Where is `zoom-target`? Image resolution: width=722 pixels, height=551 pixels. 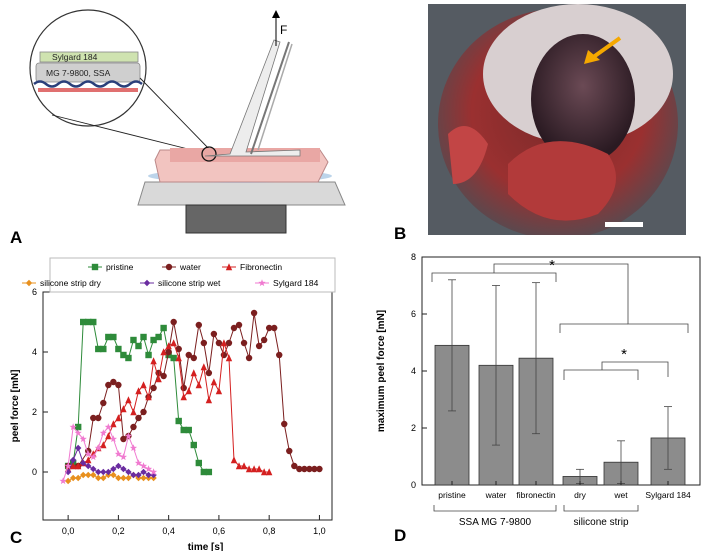 zoom-target is located at coordinates (209, 154).